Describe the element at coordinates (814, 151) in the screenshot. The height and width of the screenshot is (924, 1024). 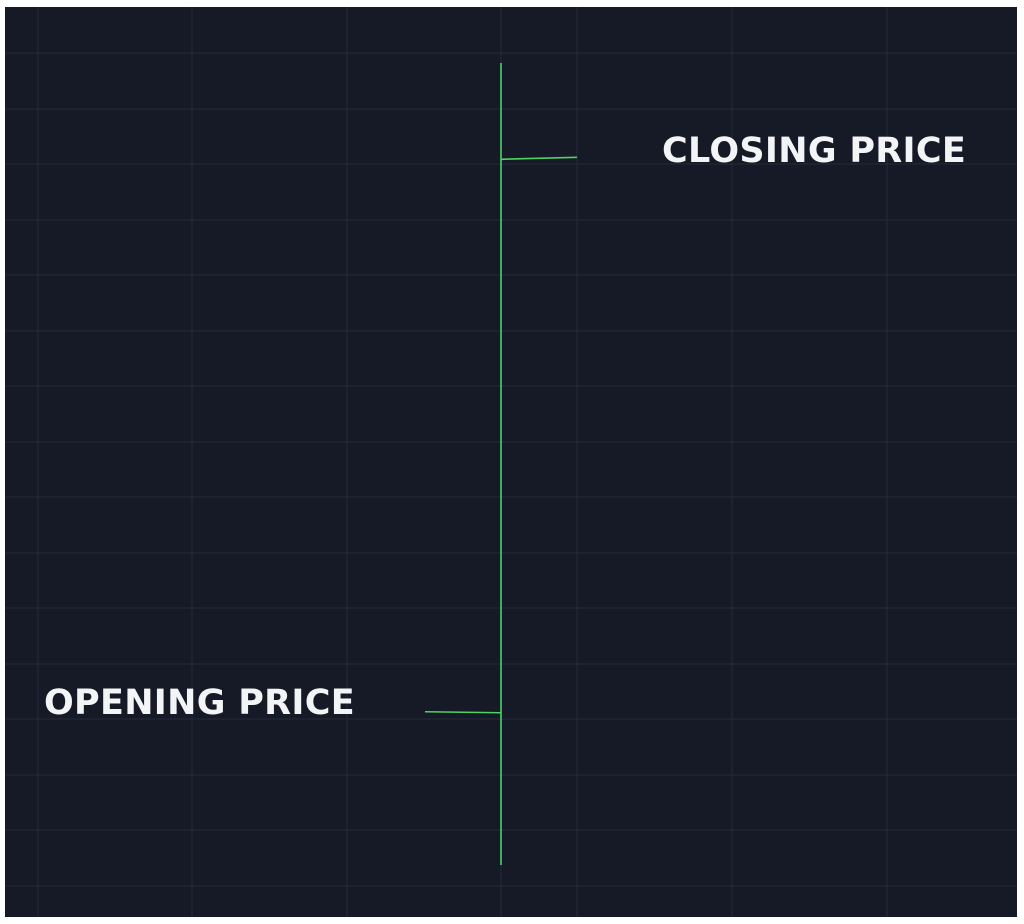
I see `closing-price-label: CLOSING PRICE` at that location.